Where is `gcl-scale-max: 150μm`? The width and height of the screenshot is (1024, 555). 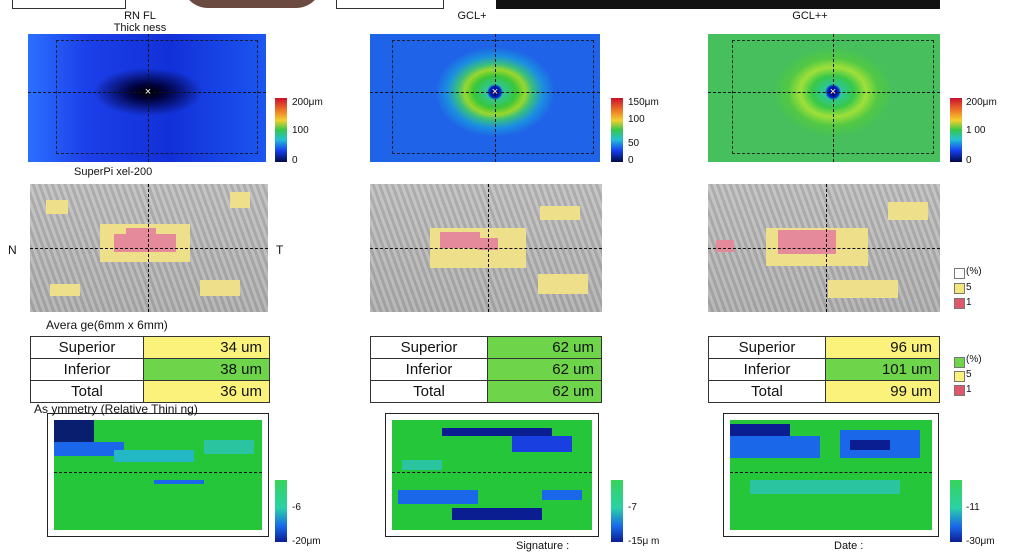
gcl-scale-max: 150μm is located at coordinates (643, 102).